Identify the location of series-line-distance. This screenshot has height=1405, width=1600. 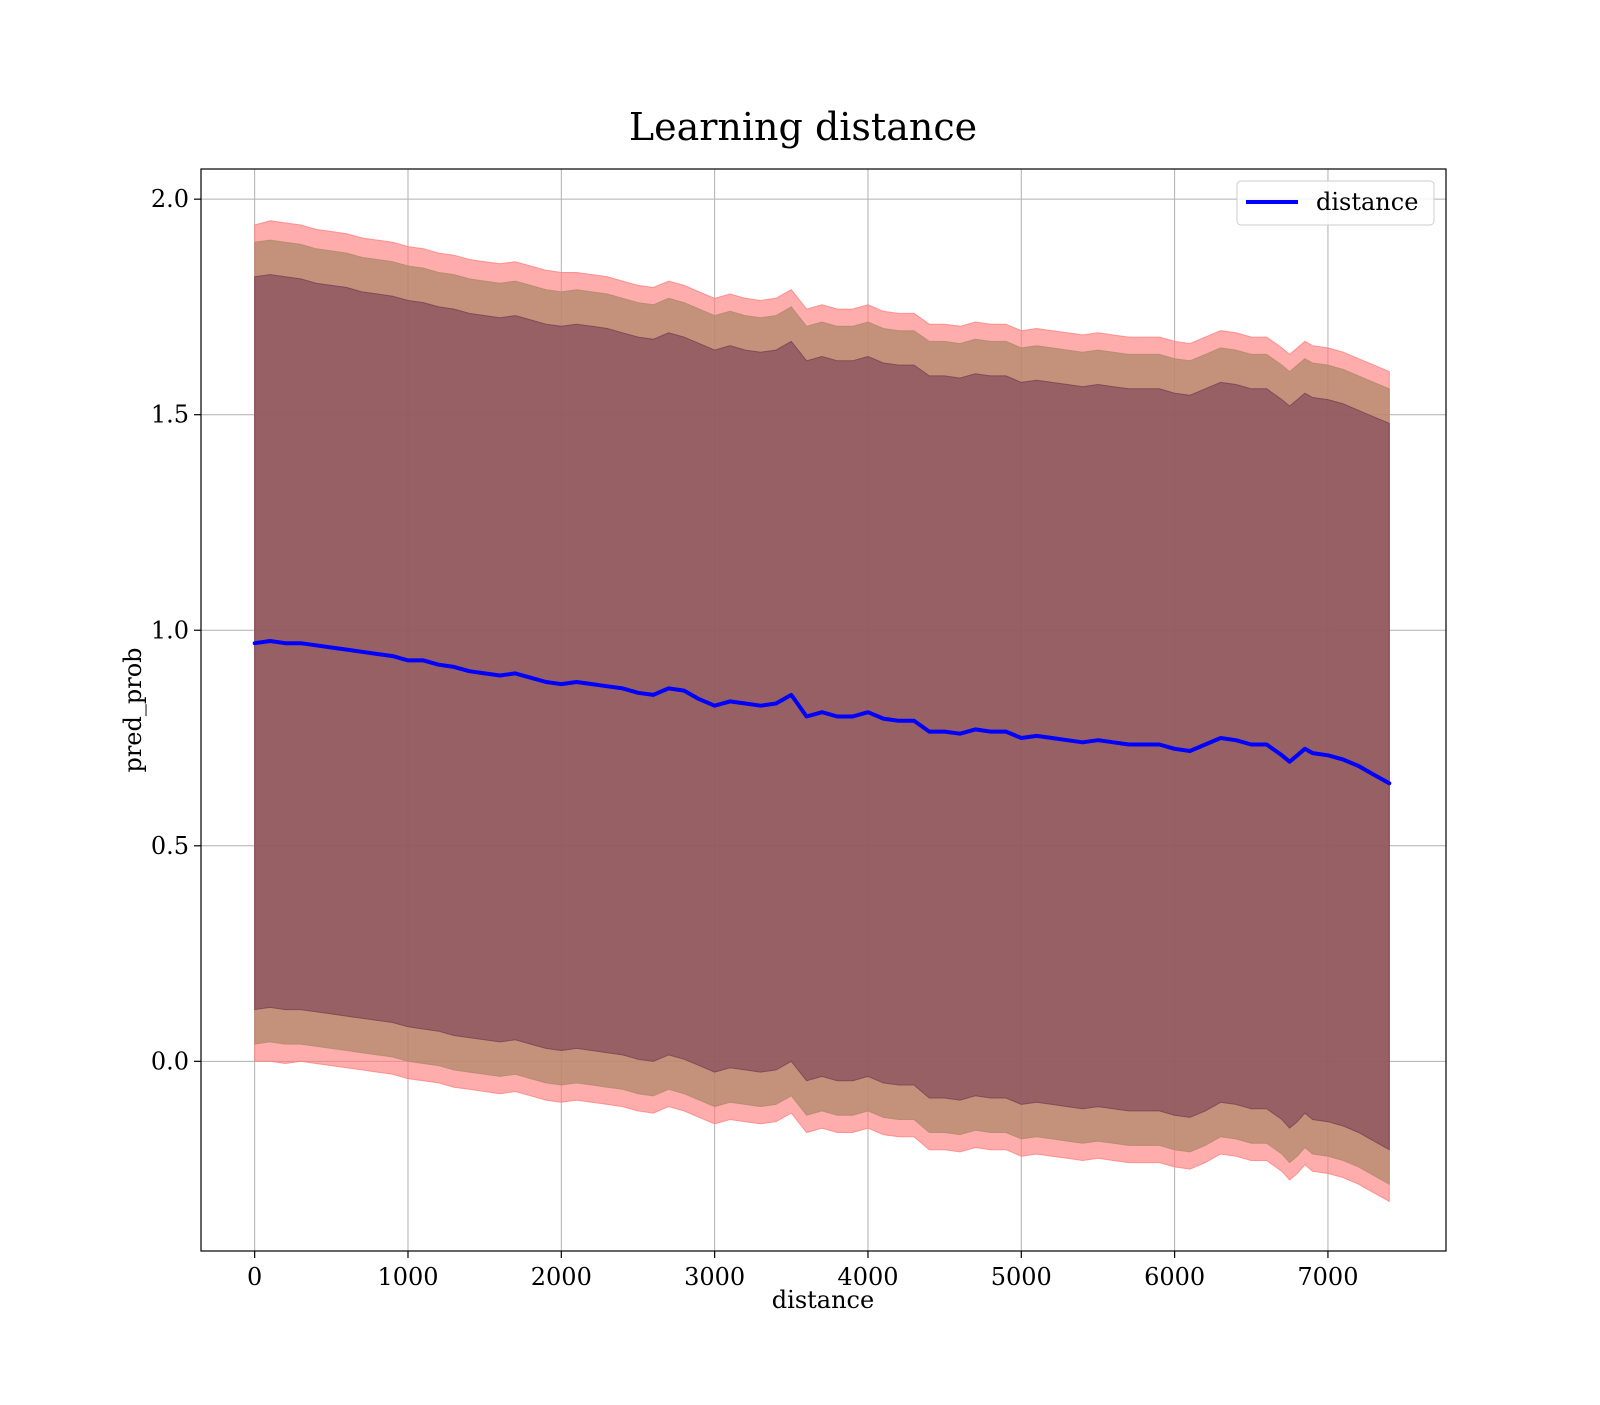
(822, 712).